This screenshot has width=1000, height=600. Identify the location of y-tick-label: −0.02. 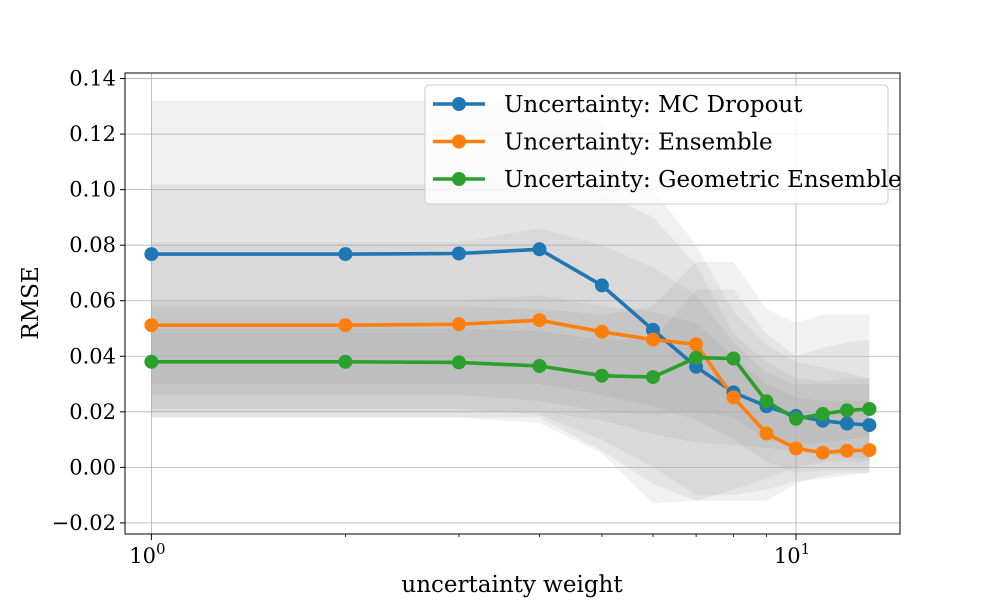
(84, 523).